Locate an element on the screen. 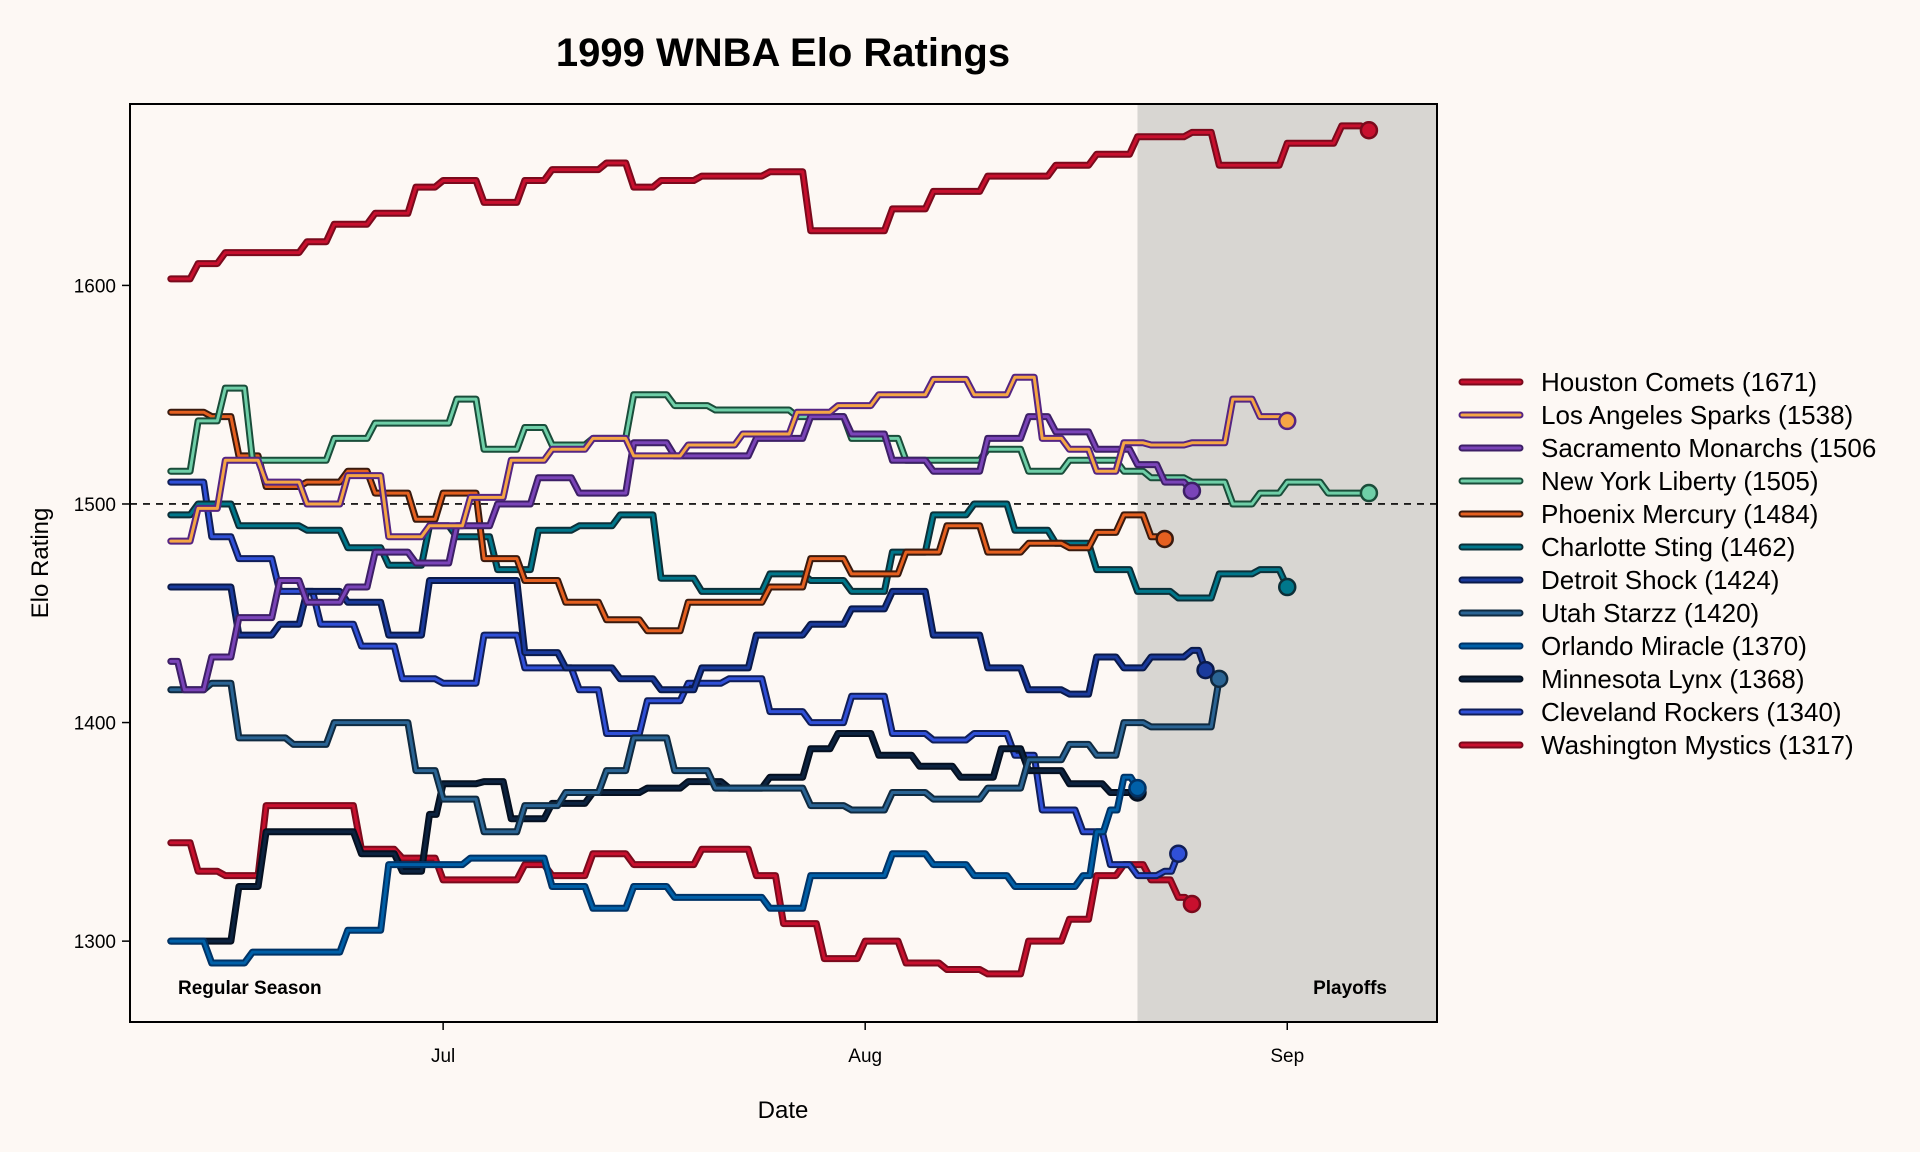  series-sacramento-monarchs is located at coordinates (681, 553).